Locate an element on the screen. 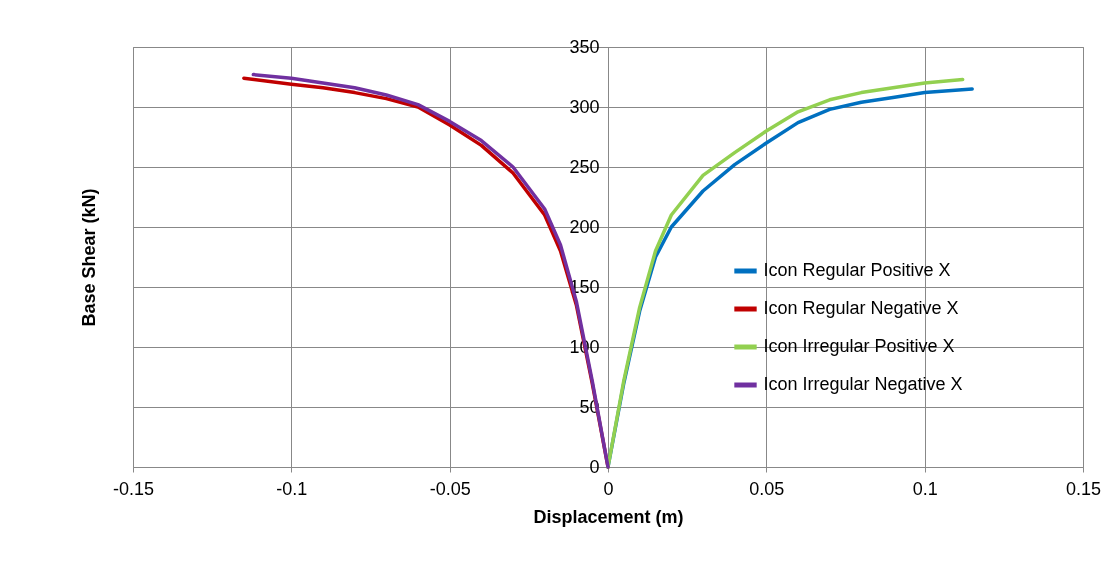 The width and height of the screenshot is (1103, 580). x-tick-label: -0.15 is located at coordinates (133, 488).